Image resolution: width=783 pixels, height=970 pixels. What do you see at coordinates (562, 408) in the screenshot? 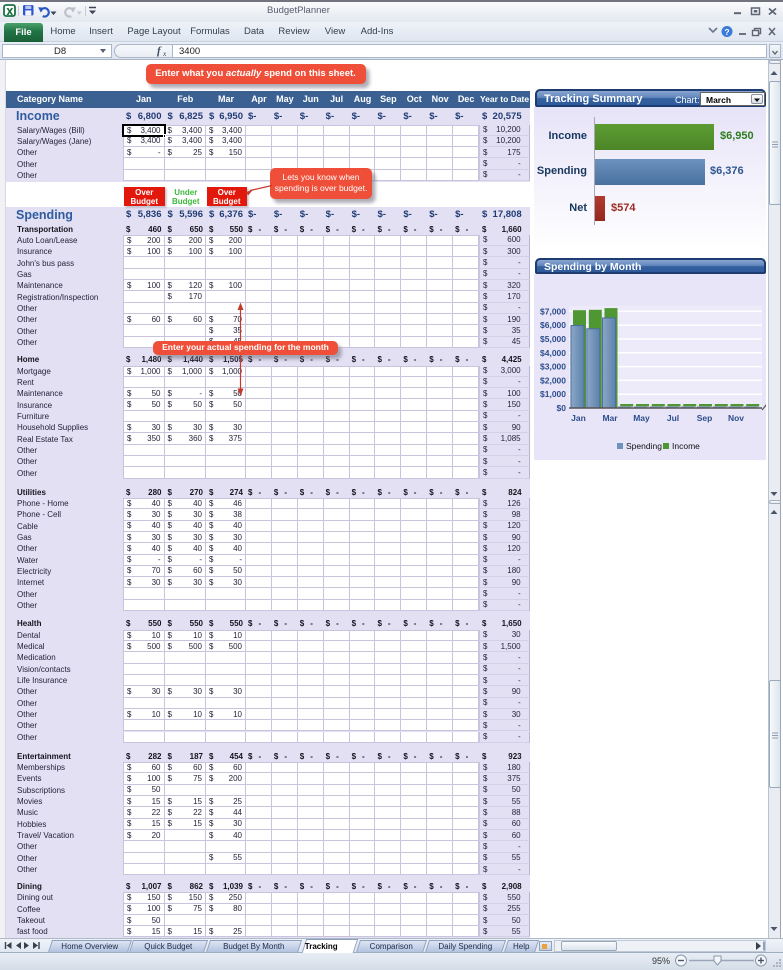
I see `svg-text: $0` at bounding box center [562, 408].